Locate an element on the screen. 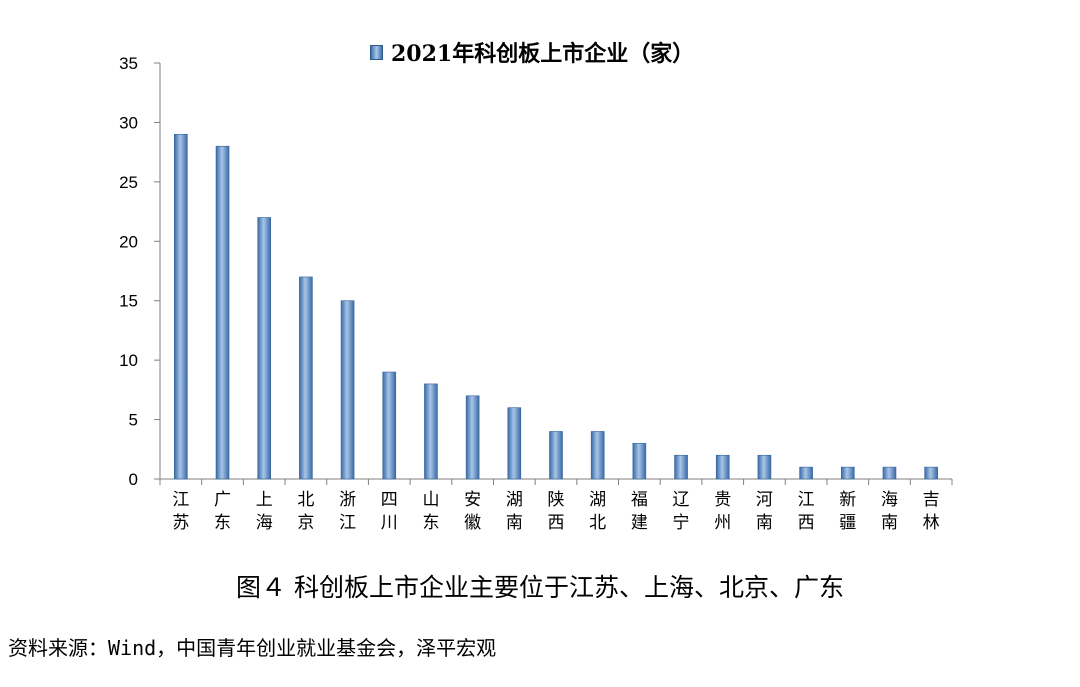 This screenshot has width=1080, height=687. x-tick-label: 浙江 is located at coordinates (347, 511).